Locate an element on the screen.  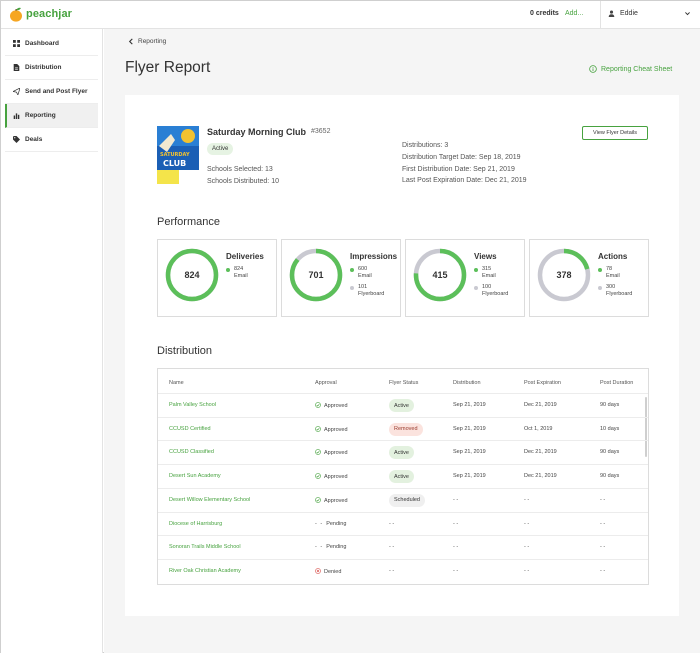
school-name-link: Palm Valley School is located at coordinates (192, 405).